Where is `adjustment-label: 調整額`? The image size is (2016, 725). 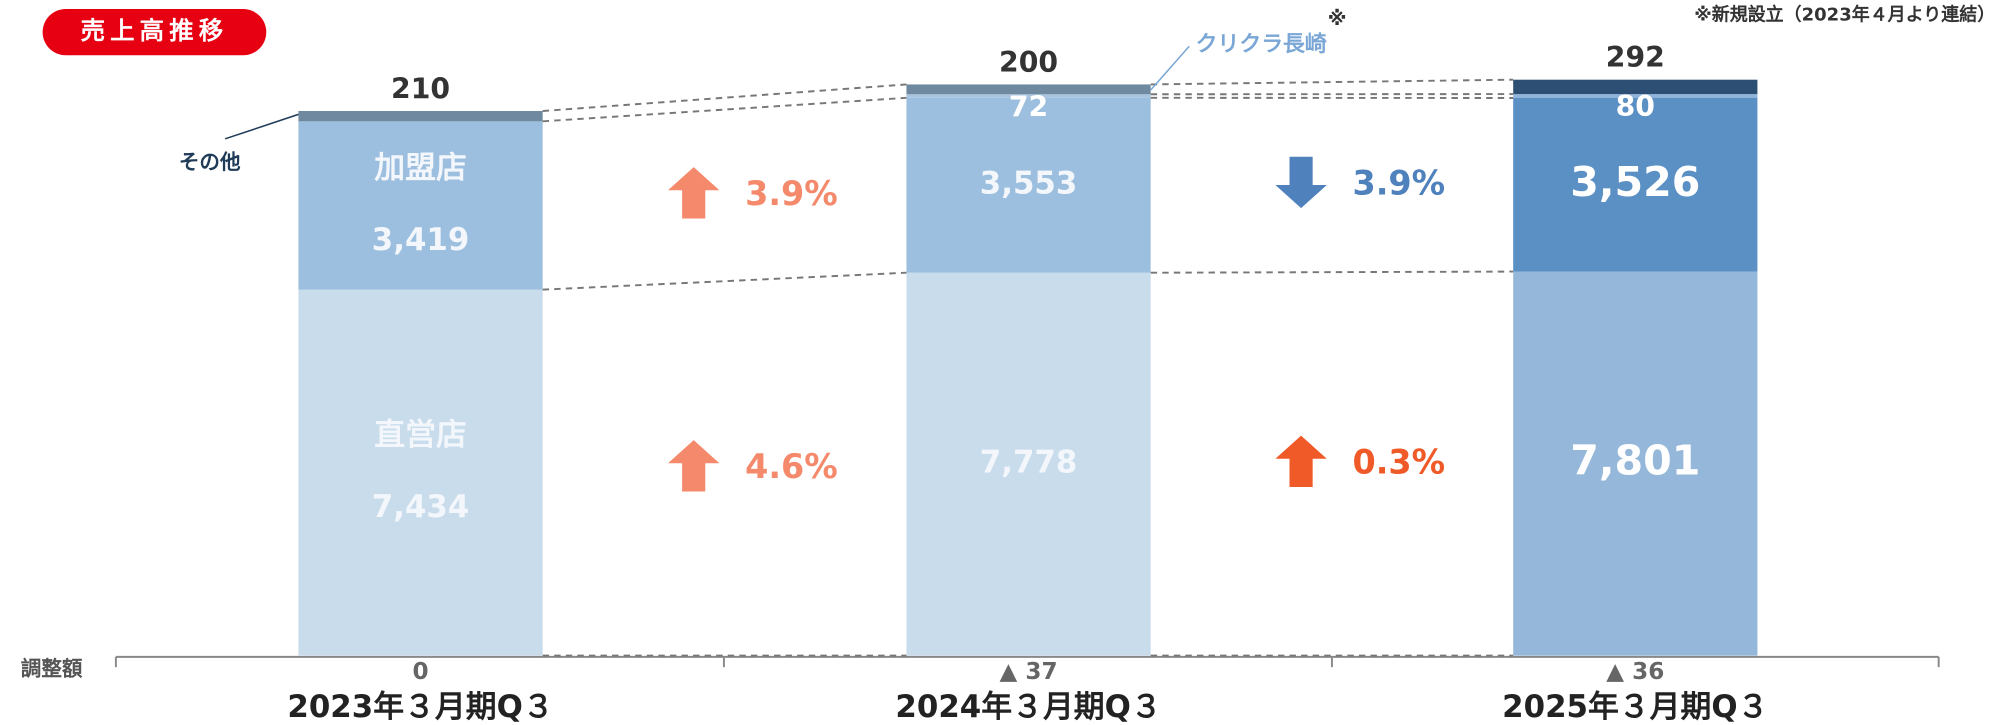
adjustment-label: 調整額 is located at coordinates (52, 669).